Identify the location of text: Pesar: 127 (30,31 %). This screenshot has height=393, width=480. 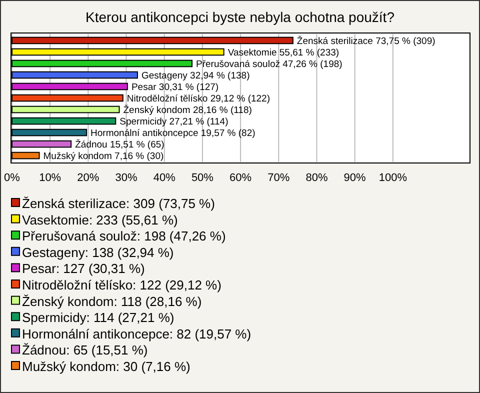
(83, 268).